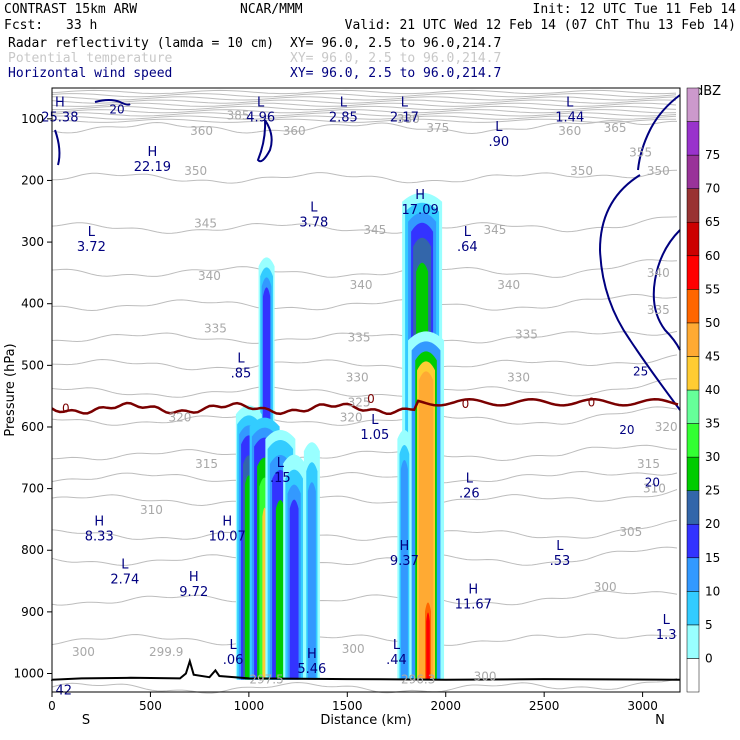 This screenshot has width=740, height=740. Describe the element at coordinates (353, 702) in the screenshot. I see `x-axis: 0 500 1000 1500 2000 2500 3000` at that location.